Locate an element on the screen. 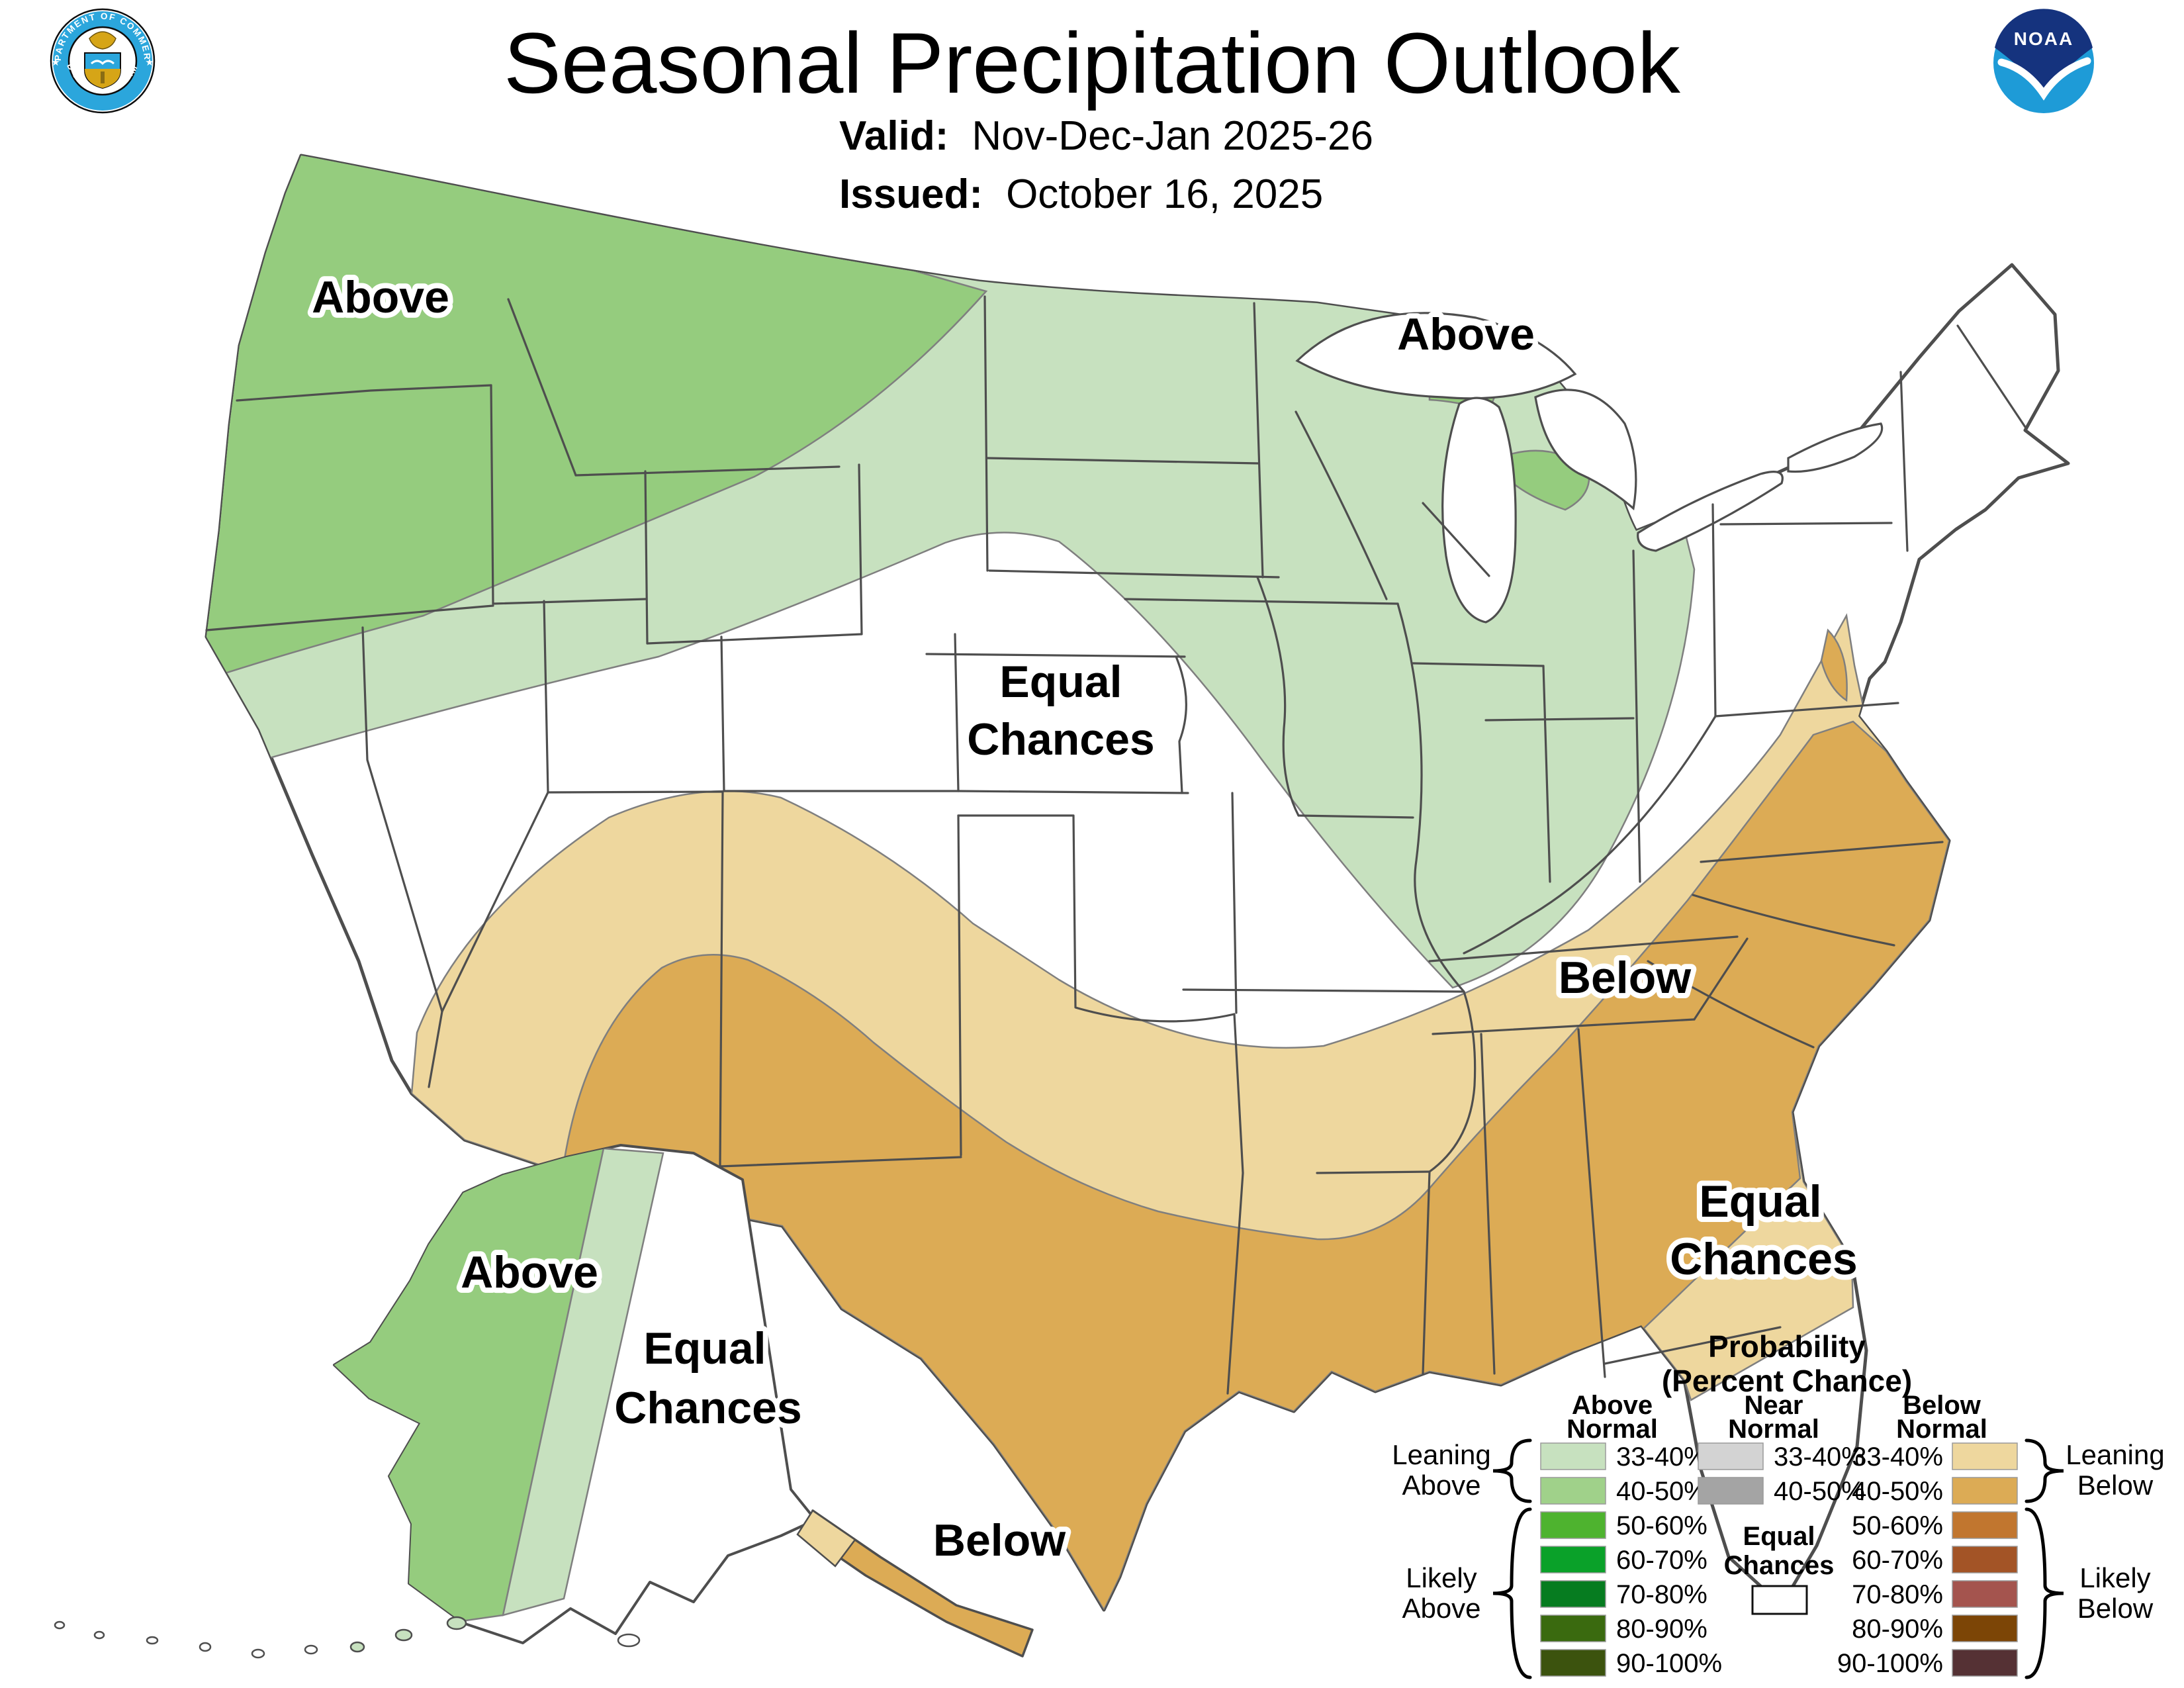 The height and width of the screenshot is (1688, 2184). pct-above-50-60: 50-60% is located at coordinates (1661, 1525).